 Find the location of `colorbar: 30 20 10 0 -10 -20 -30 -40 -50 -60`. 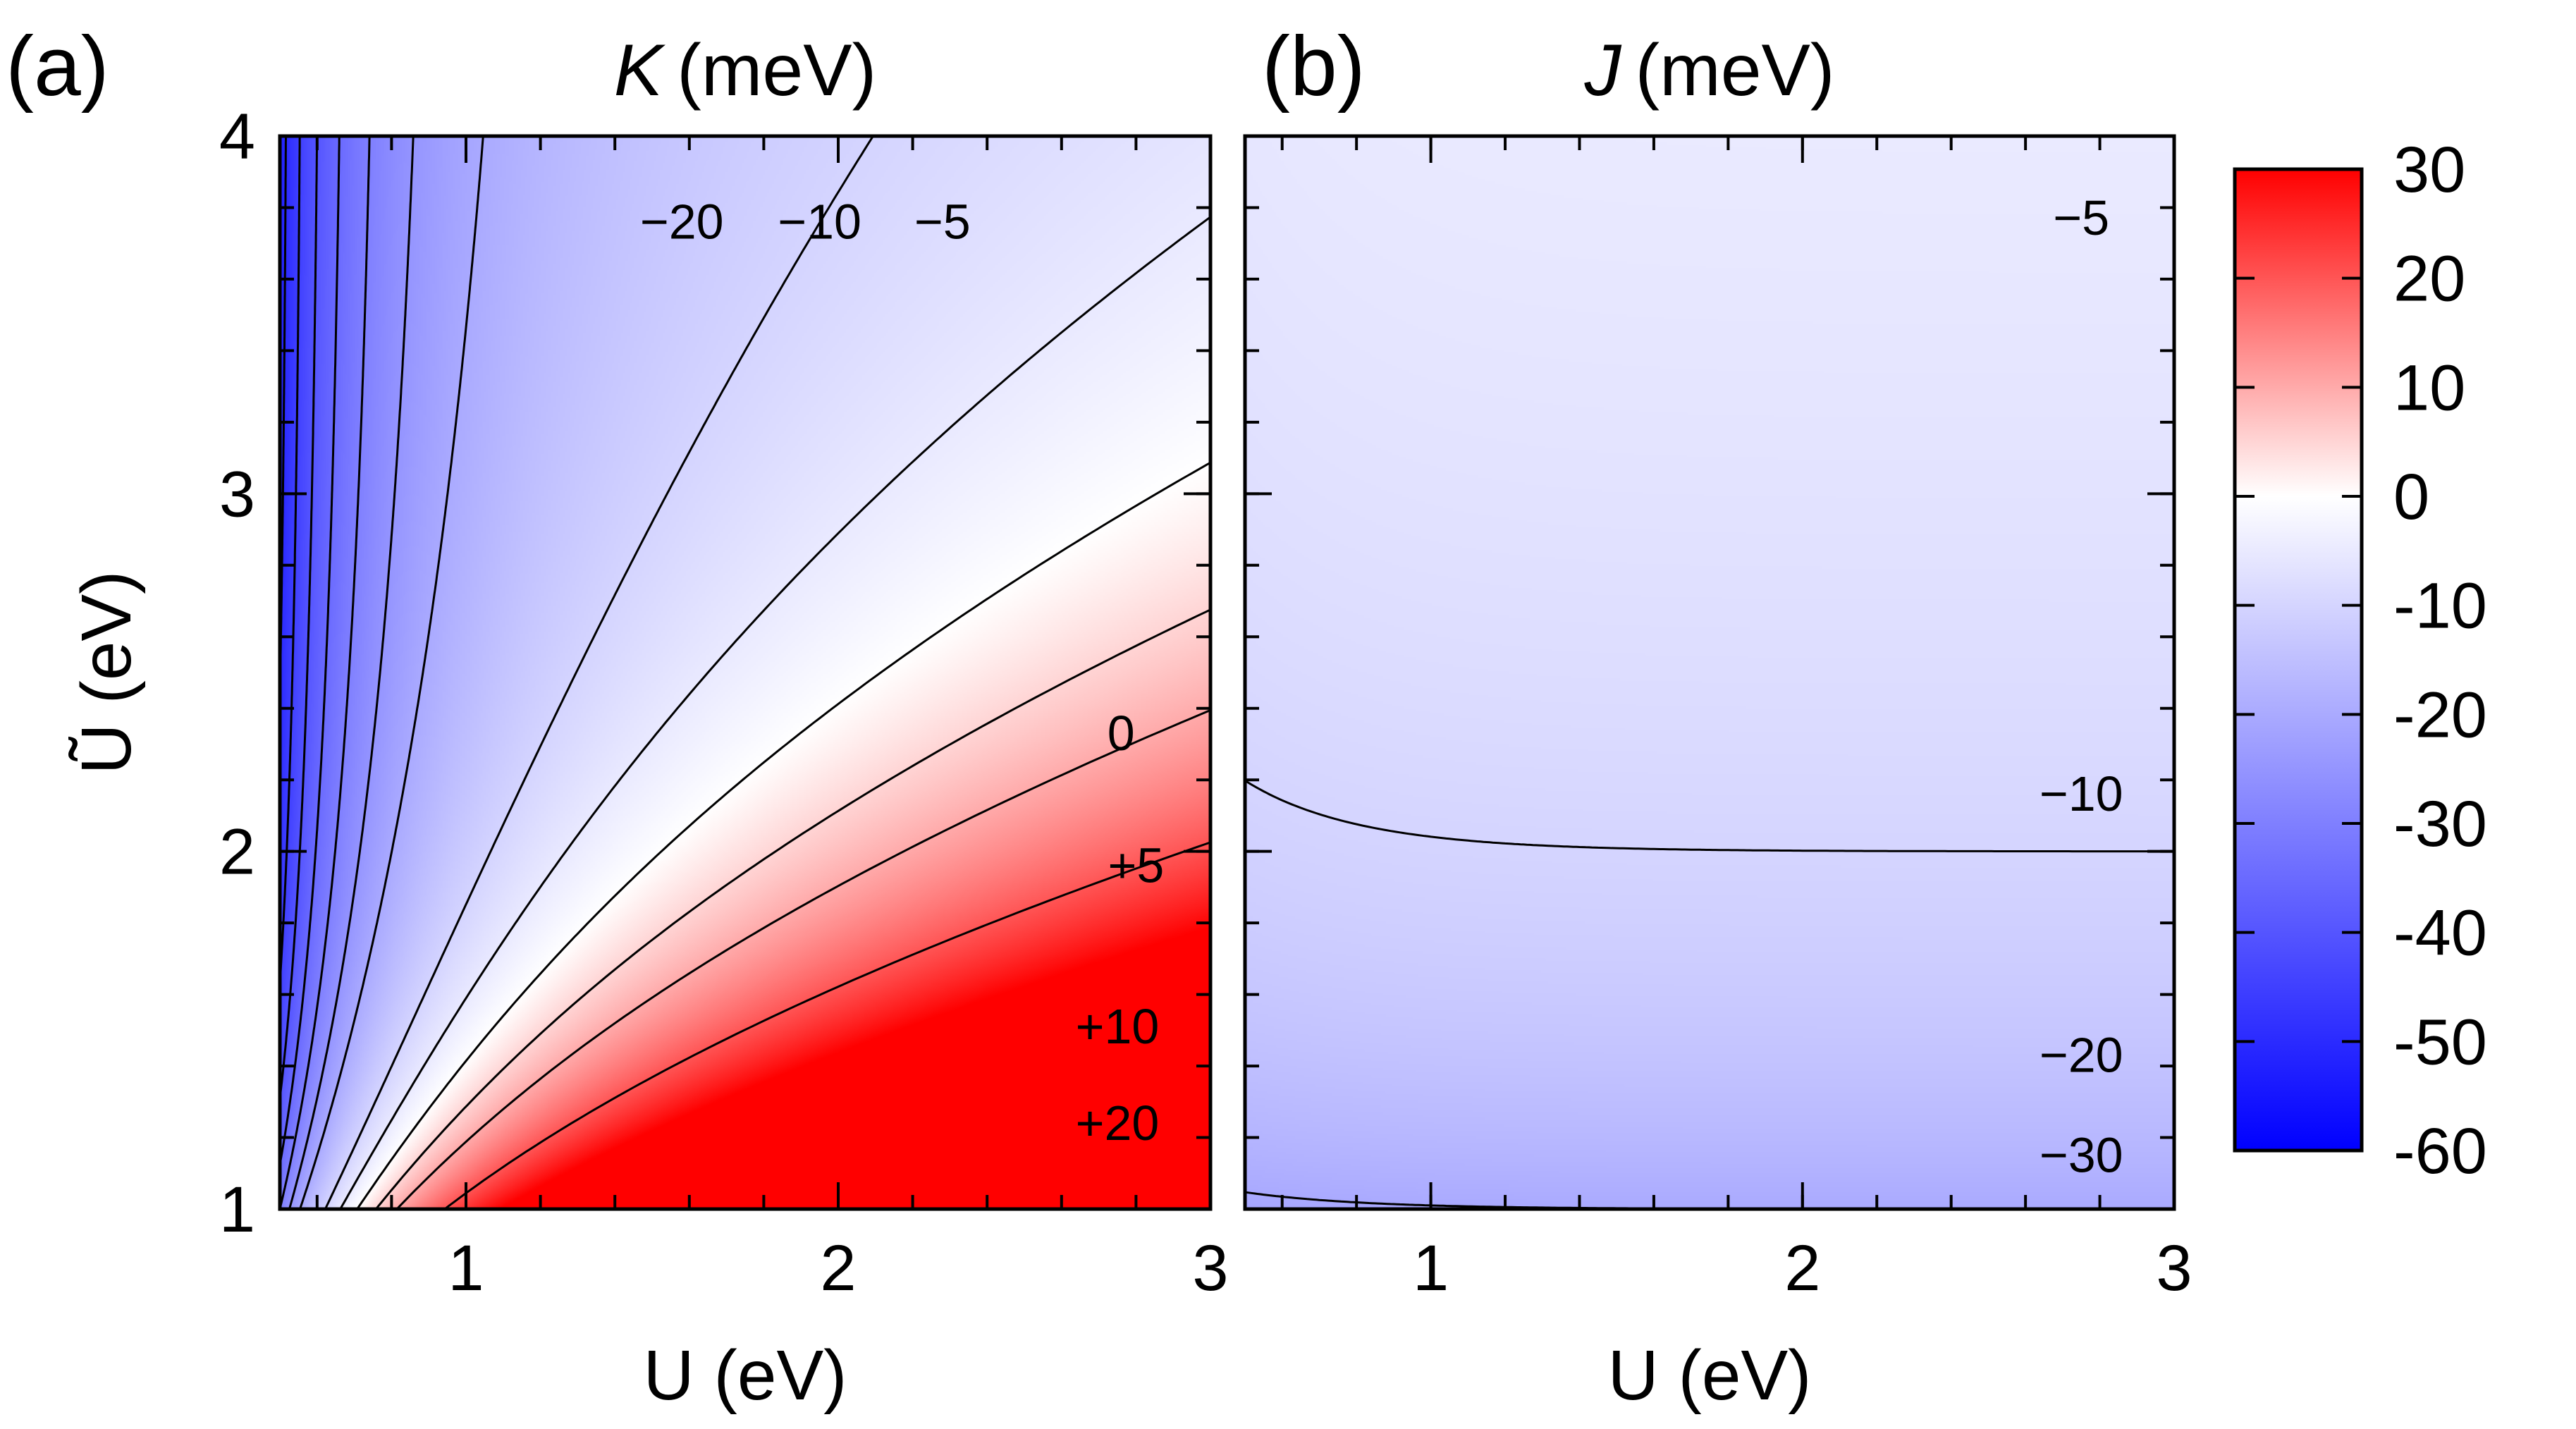

colorbar: 30 20 10 0 -10 -20 -30 -40 -50 -60 is located at coordinates (2360, 660).